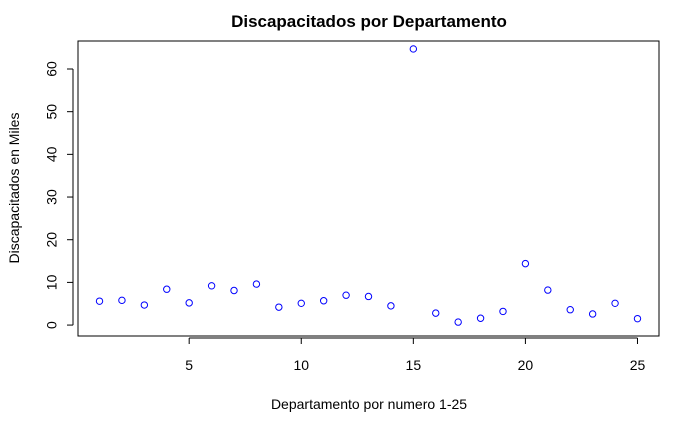  What do you see at coordinates (14, 188) in the screenshot?
I see `y-axis-label: Discapacitados en Miles` at bounding box center [14, 188].